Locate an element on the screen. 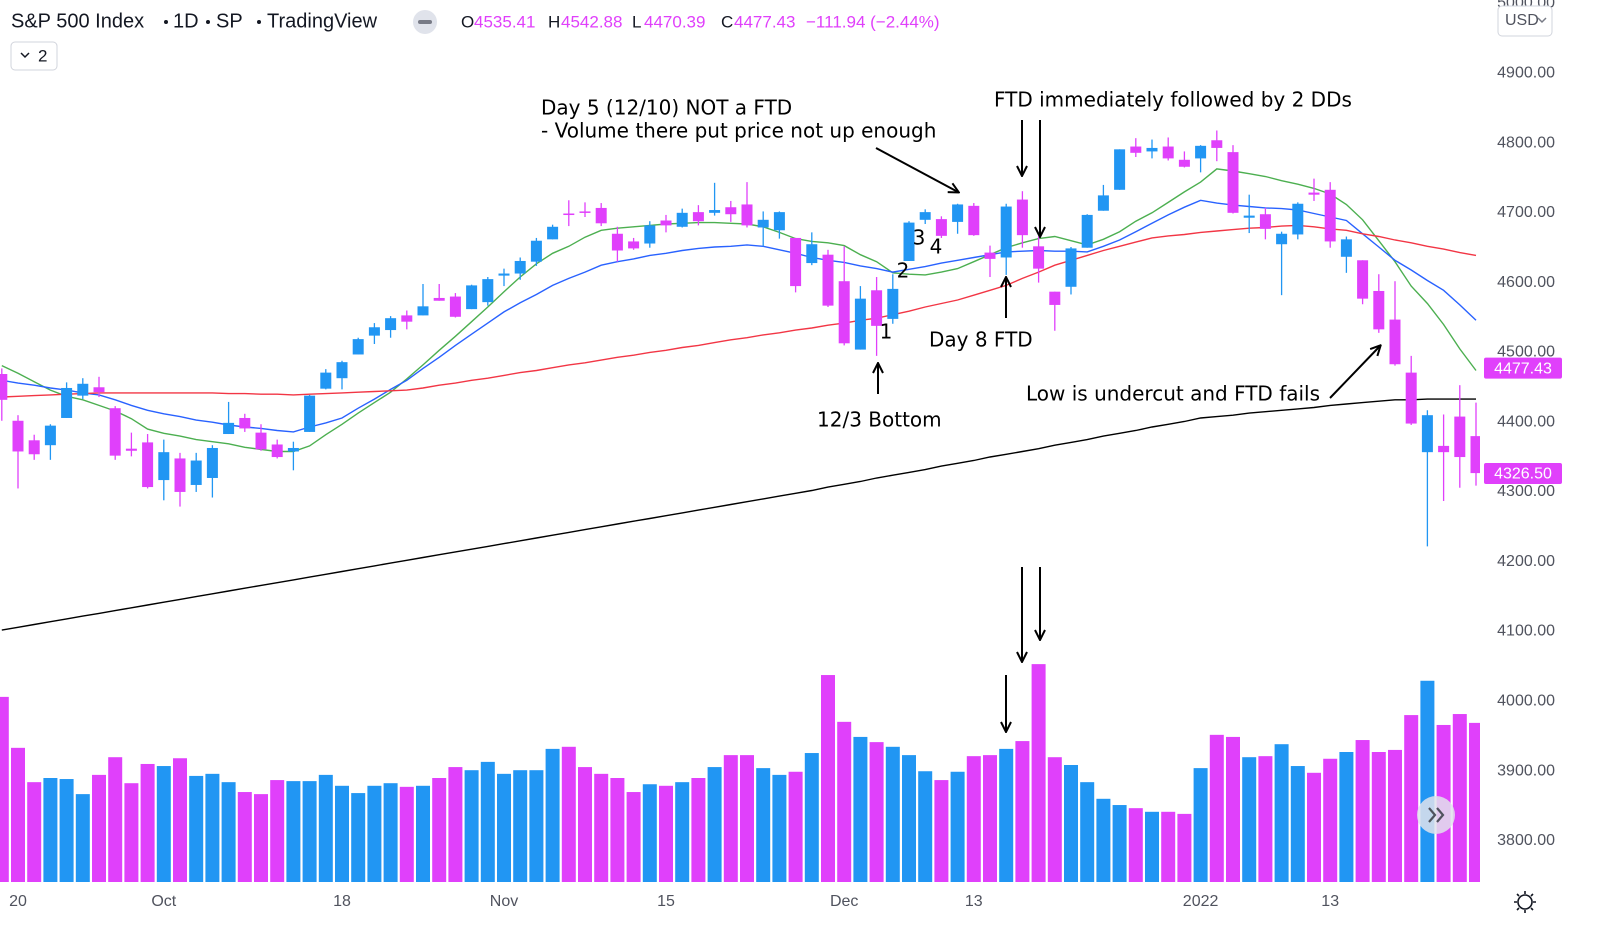 The width and height of the screenshot is (1600, 938). price-tag-label: 4326.50 is located at coordinates (1523, 474).